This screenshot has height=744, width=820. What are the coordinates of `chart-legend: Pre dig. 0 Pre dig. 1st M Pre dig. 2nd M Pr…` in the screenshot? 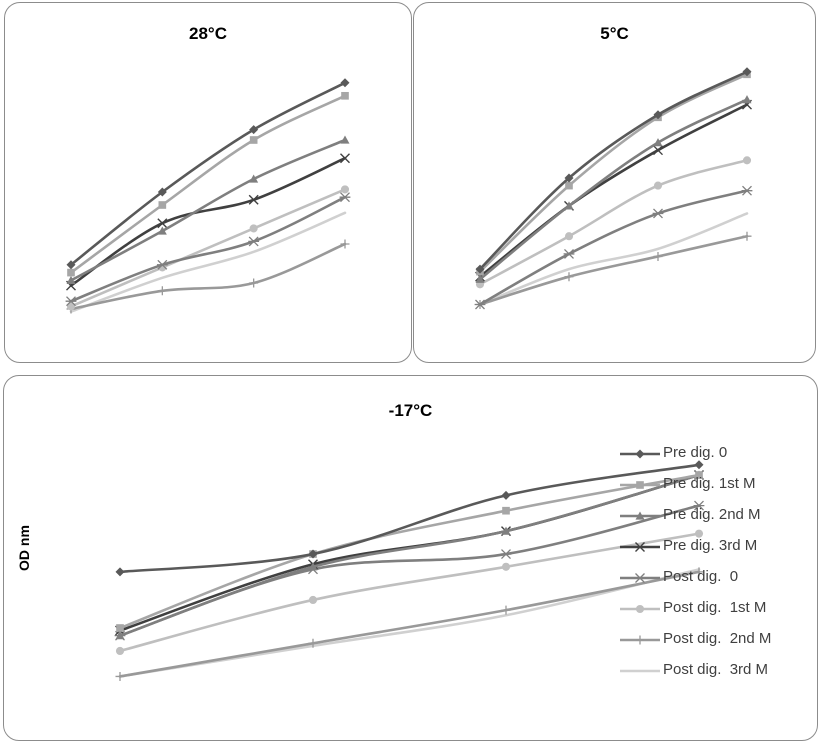 It's located at (717, 567).